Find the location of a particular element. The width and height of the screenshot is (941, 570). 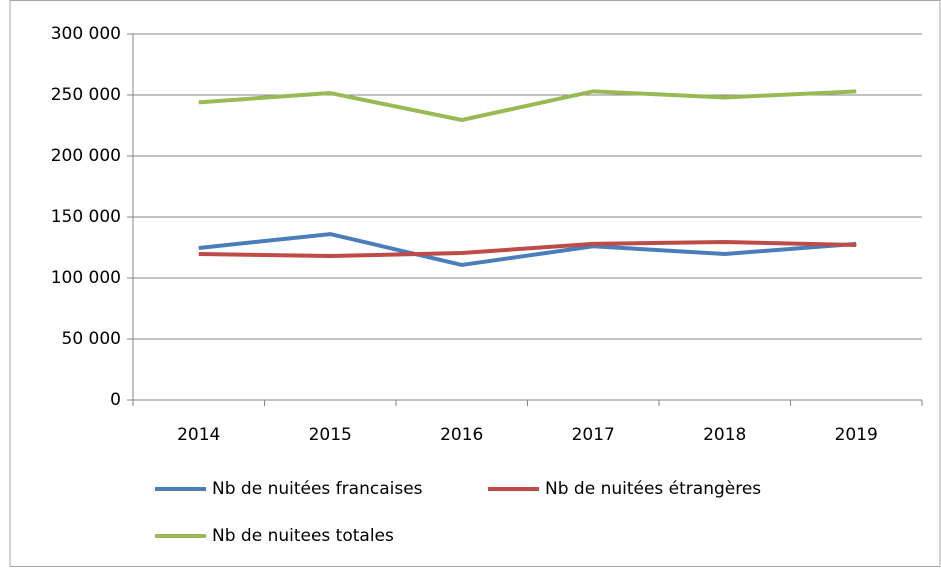

y-tick-label: 250 000 is located at coordinates (86, 95).